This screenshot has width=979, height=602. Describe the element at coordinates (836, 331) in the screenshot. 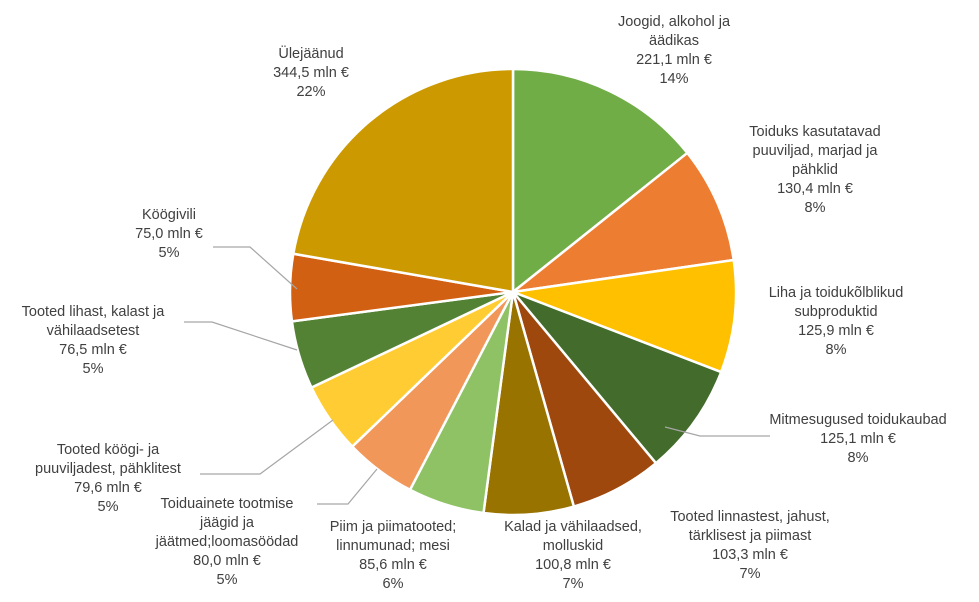

I see `data-label-3-value: 125,9 mln €` at that location.